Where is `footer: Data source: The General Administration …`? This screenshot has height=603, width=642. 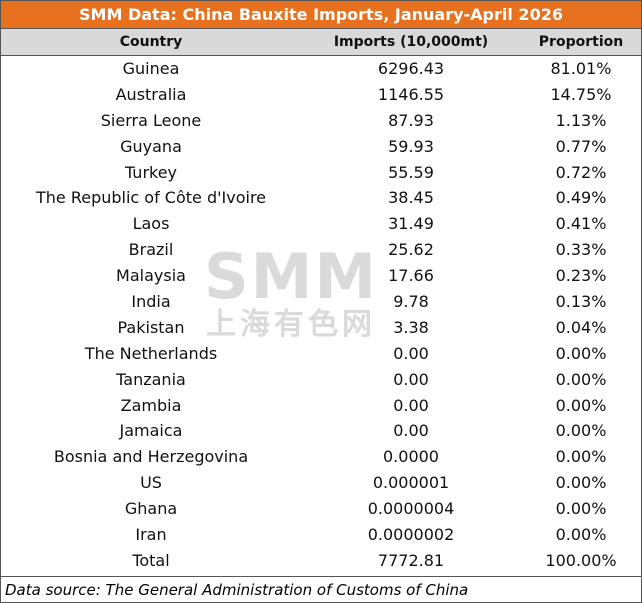
footer: Data source: The General Administration … is located at coordinates (321, 589).